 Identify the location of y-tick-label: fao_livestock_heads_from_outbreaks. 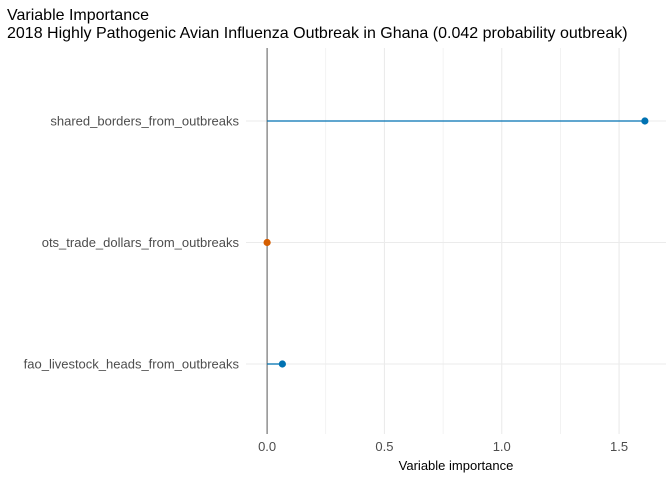
(132, 364).